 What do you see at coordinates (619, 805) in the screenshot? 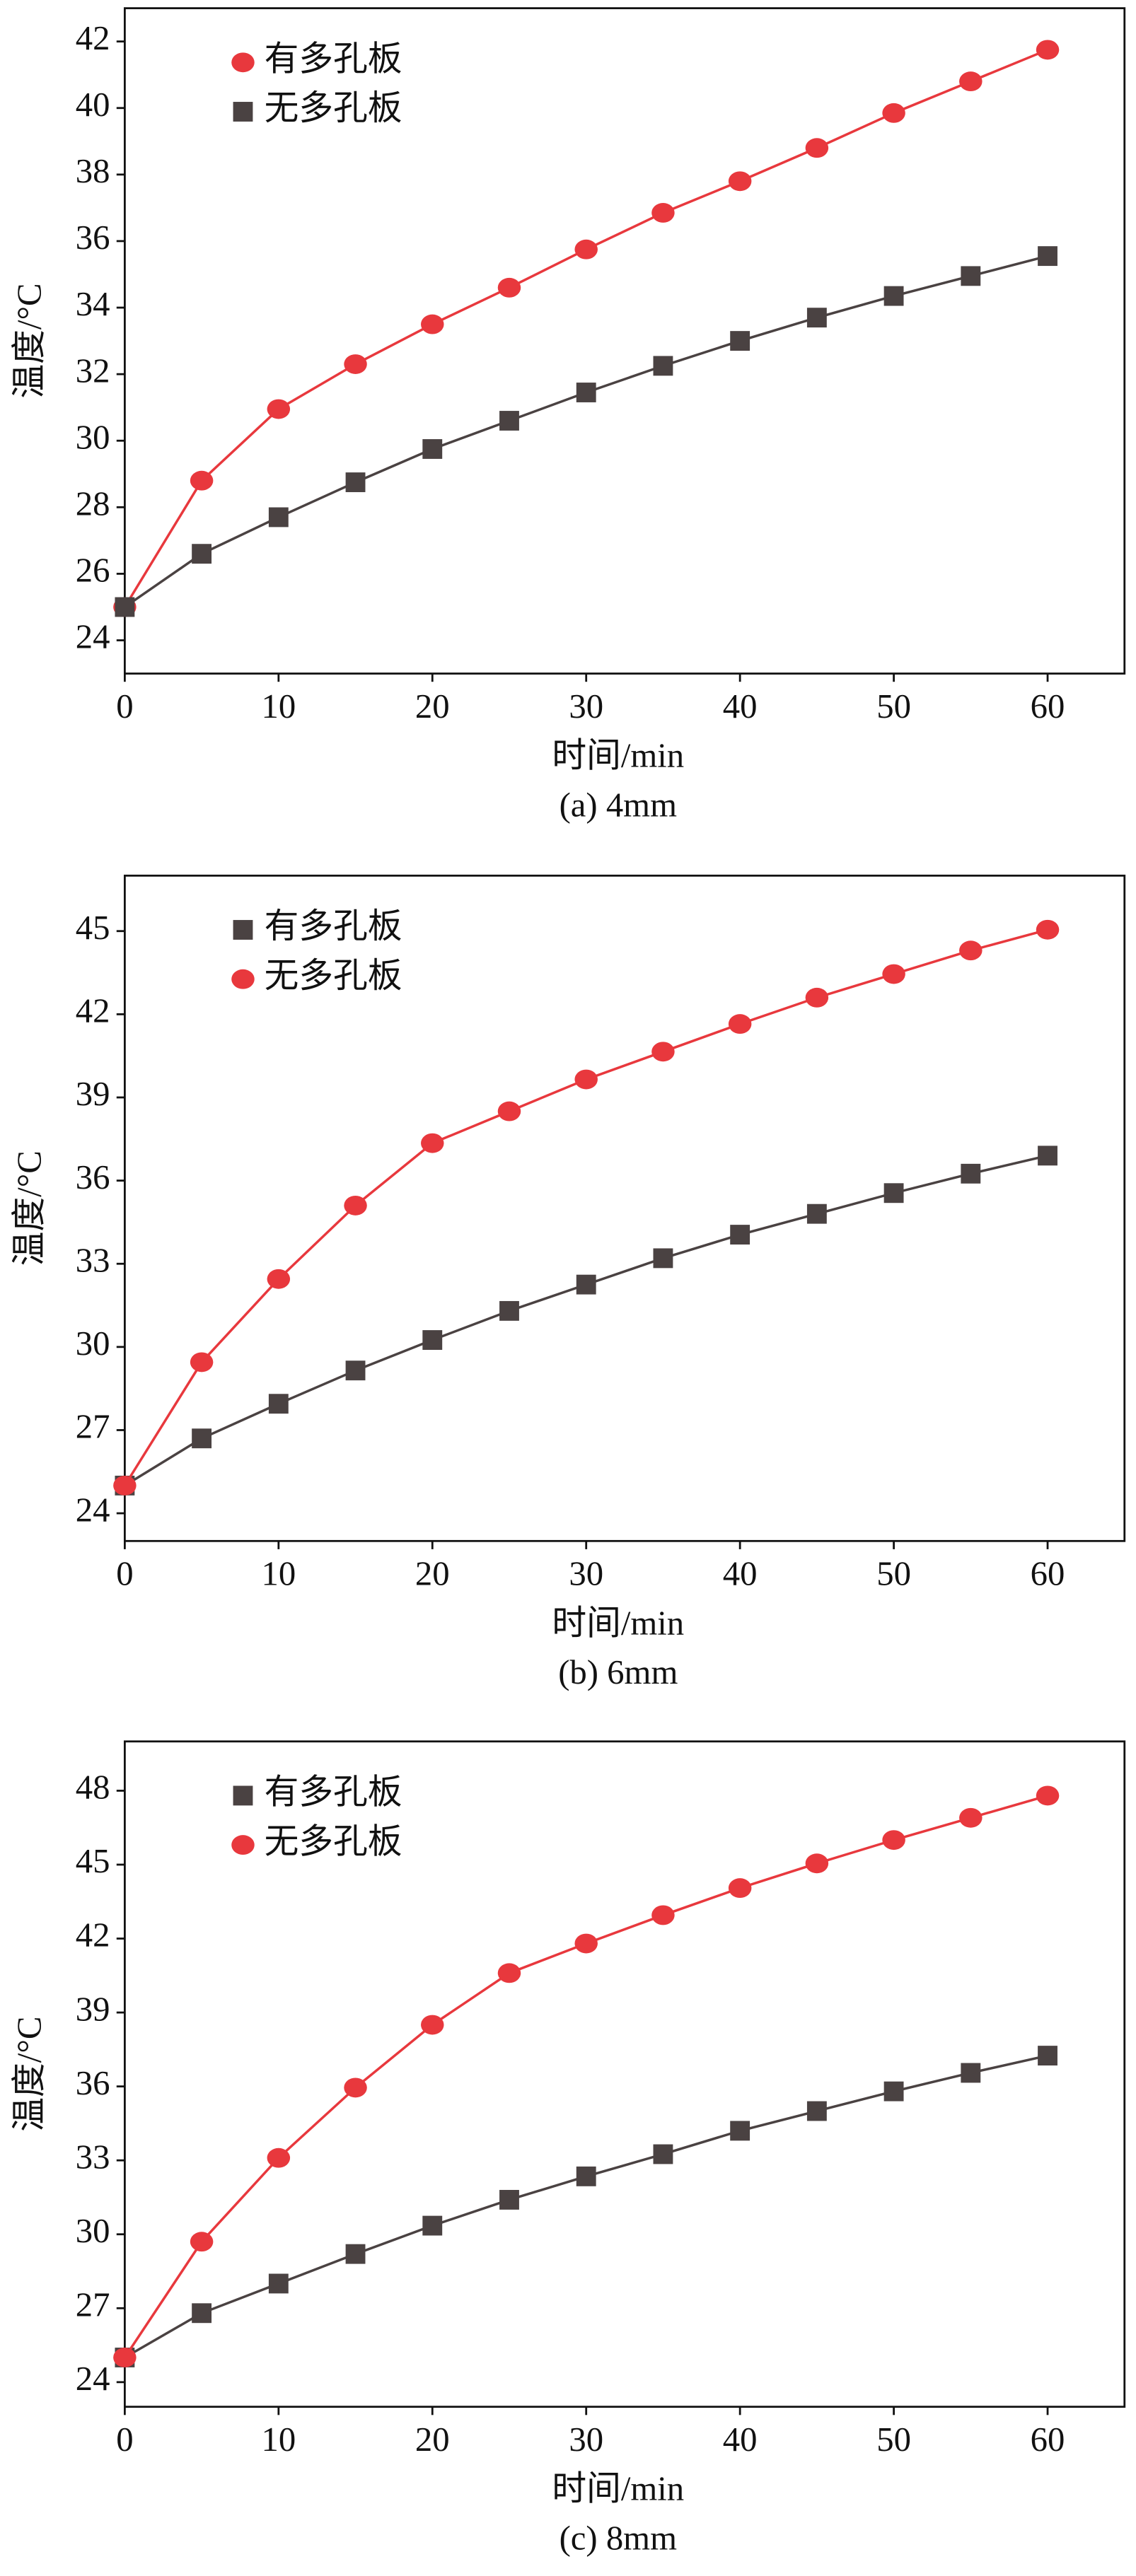
I see `caption: (a) 4mm` at bounding box center [619, 805].